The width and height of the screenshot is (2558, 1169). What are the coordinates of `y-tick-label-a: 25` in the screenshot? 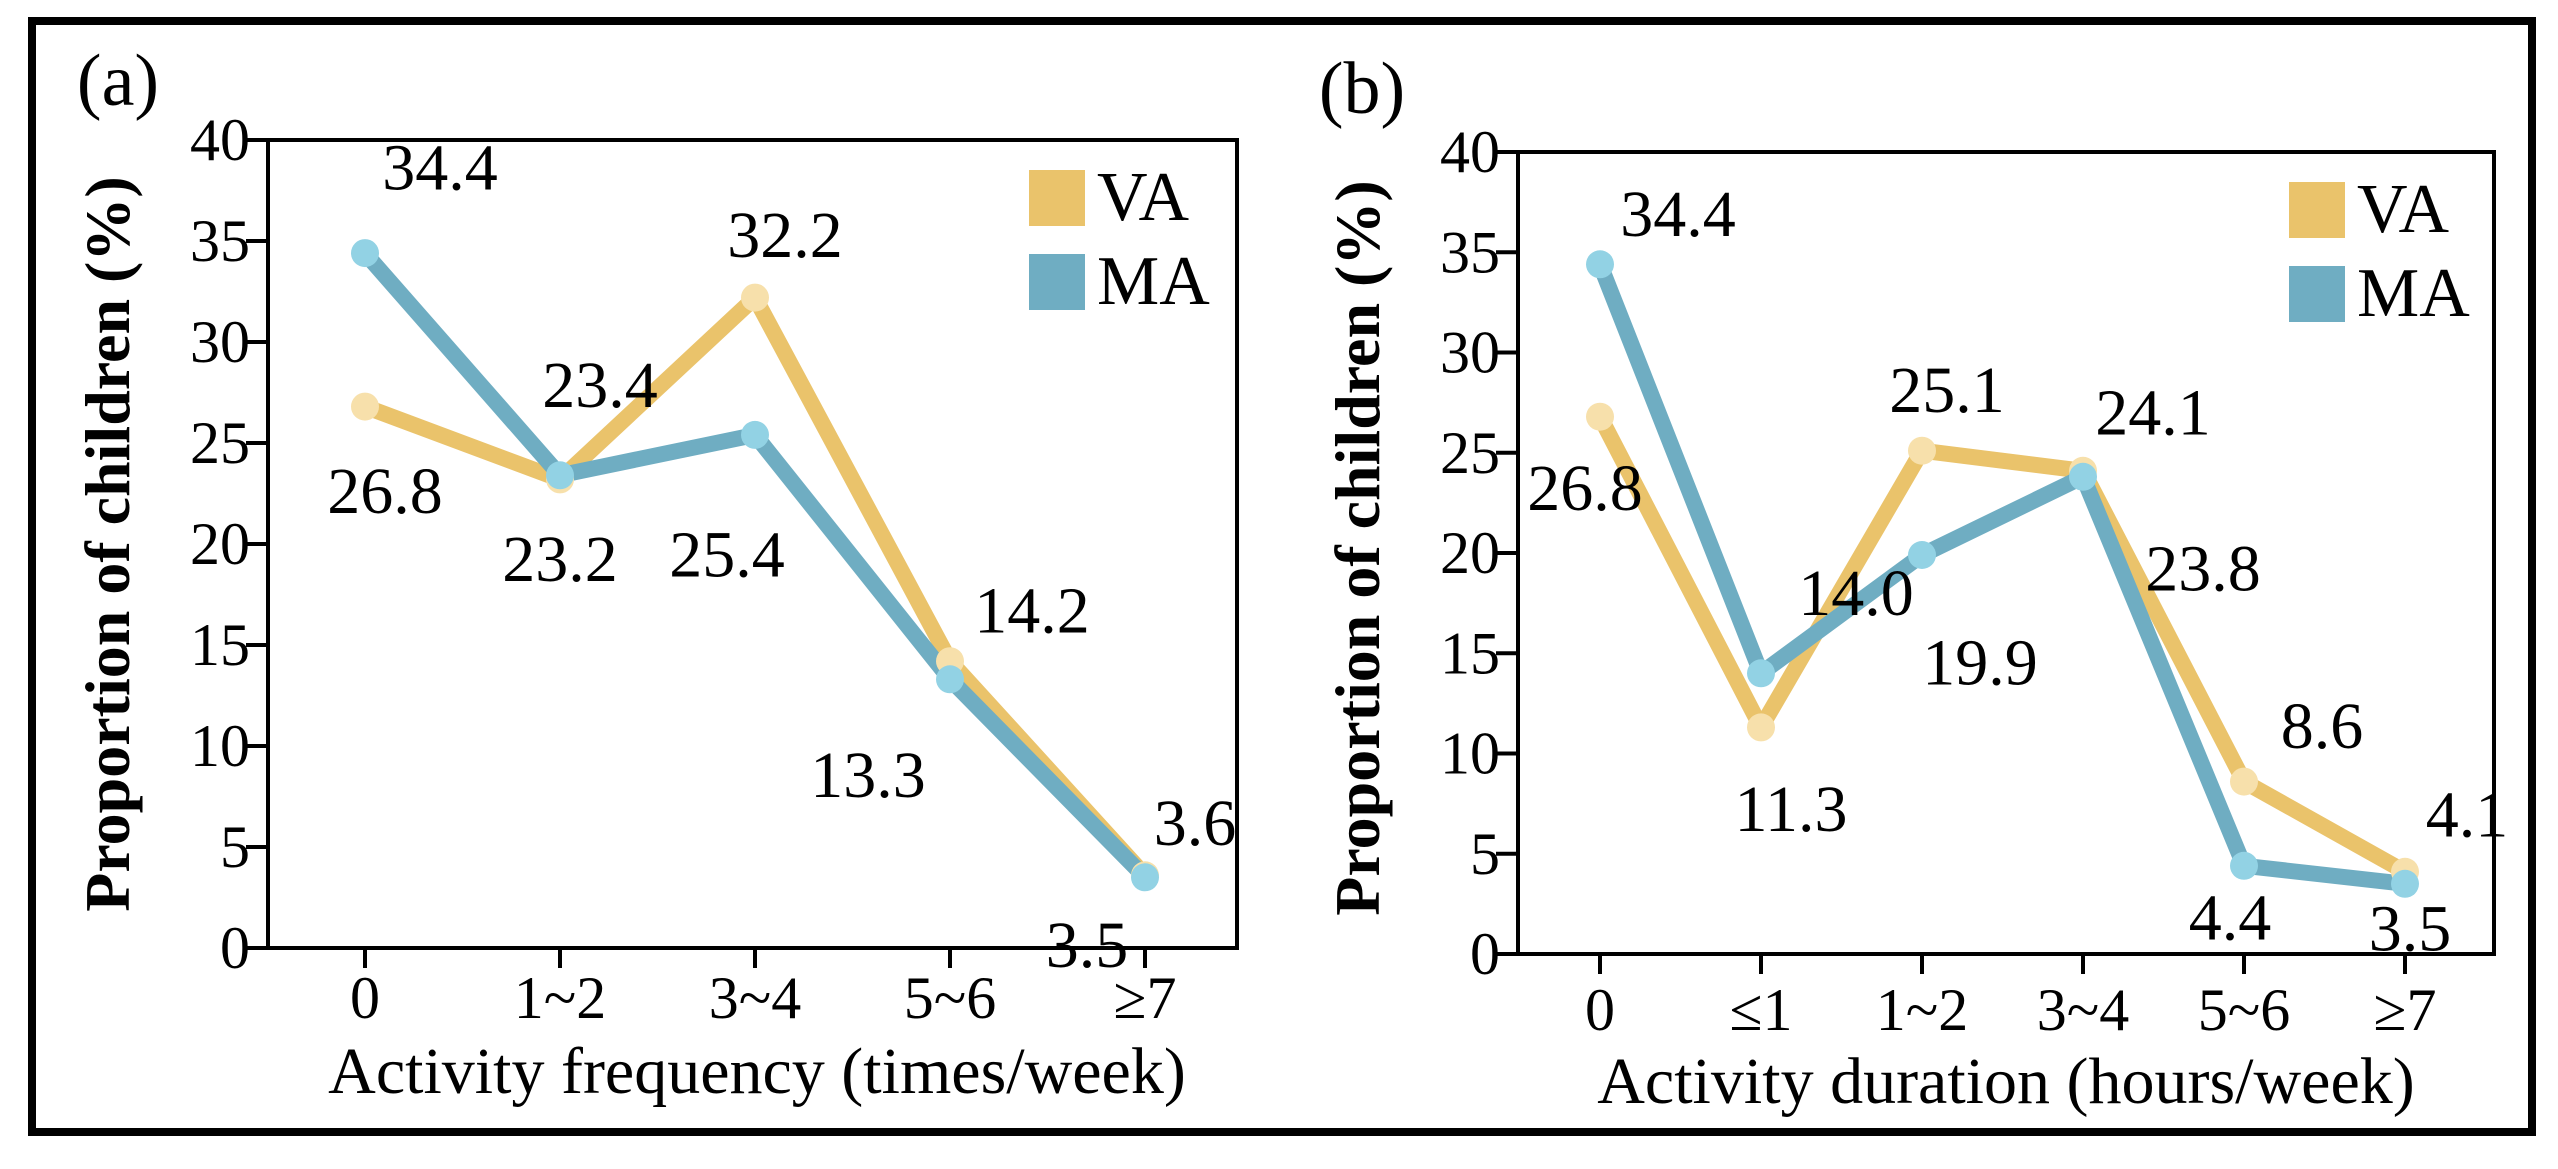 It's located at (220, 443).